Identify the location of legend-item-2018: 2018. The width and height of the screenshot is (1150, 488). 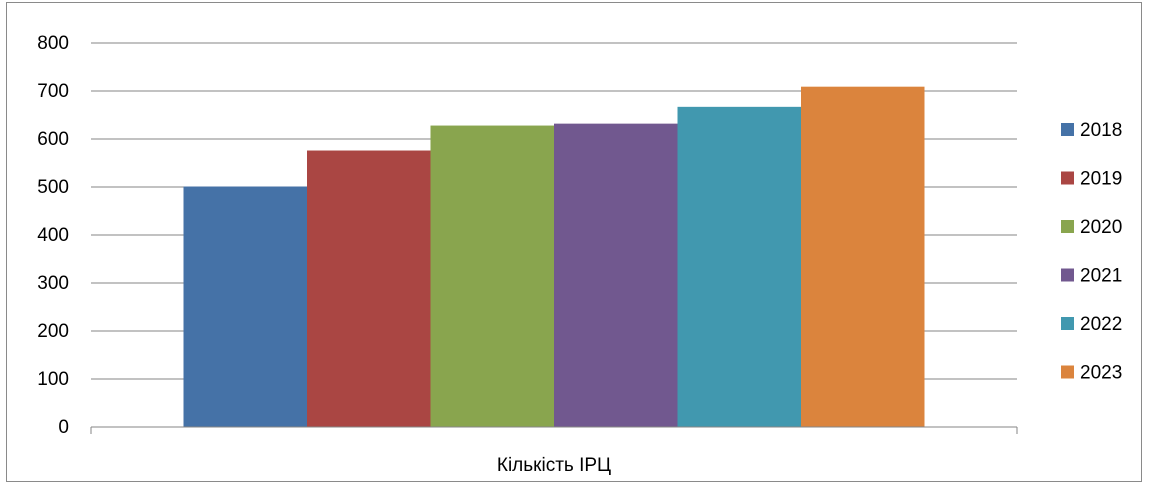
(1091, 130).